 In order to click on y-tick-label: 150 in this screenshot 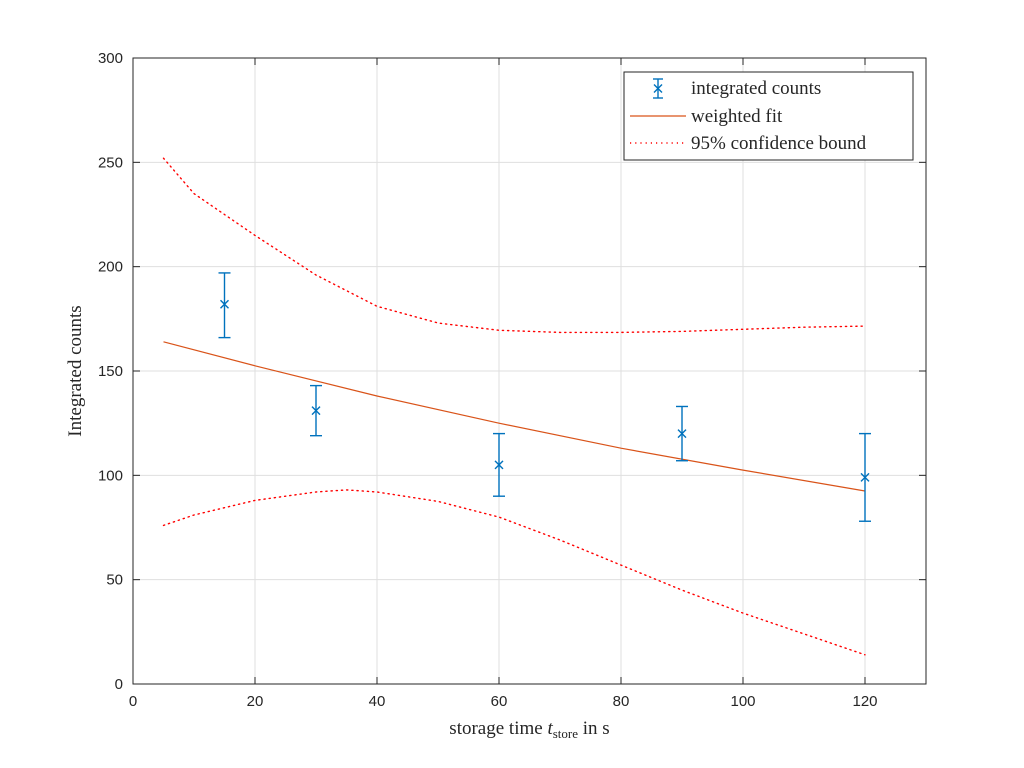, I will do `click(110, 371)`.